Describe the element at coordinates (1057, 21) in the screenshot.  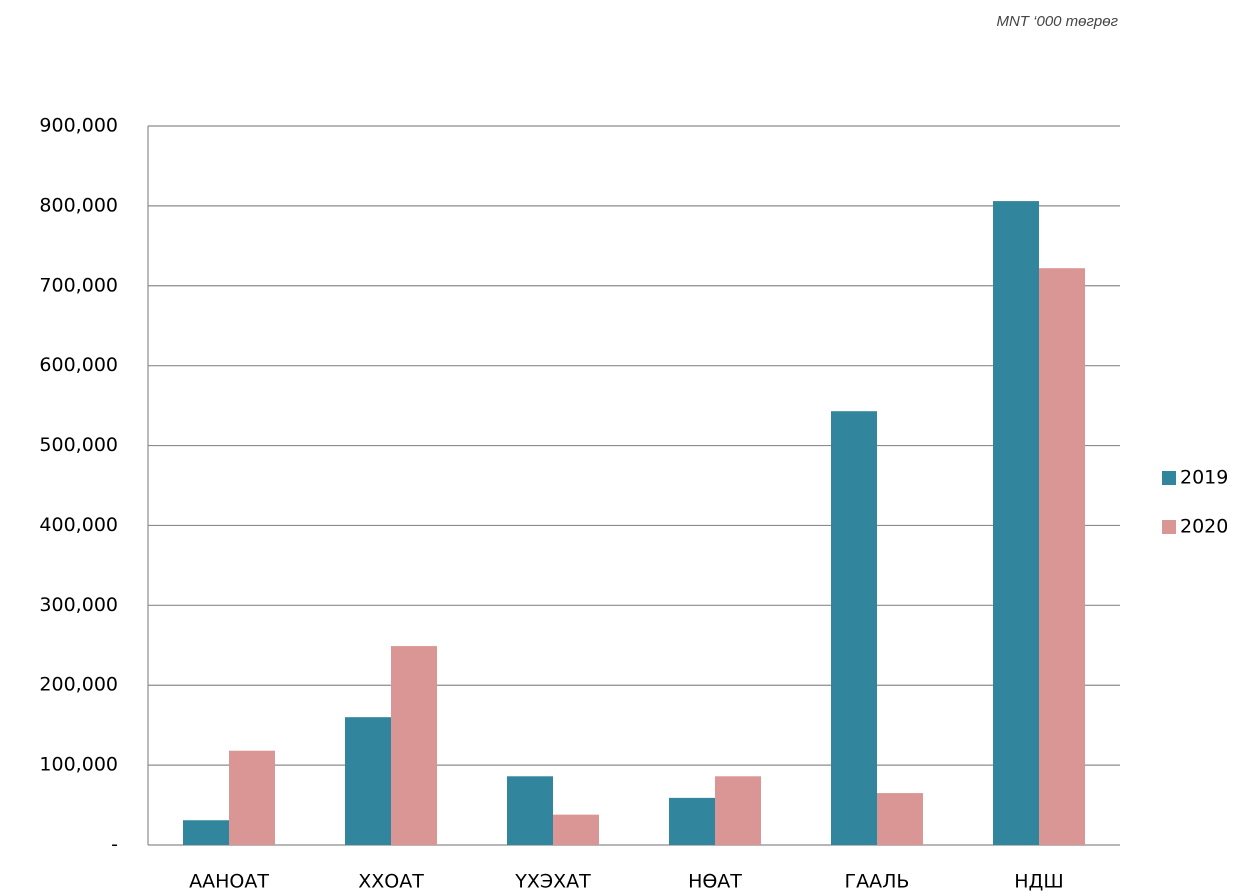
I see `chart-subtitle: MNT ‘000 төгрөг` at that location.